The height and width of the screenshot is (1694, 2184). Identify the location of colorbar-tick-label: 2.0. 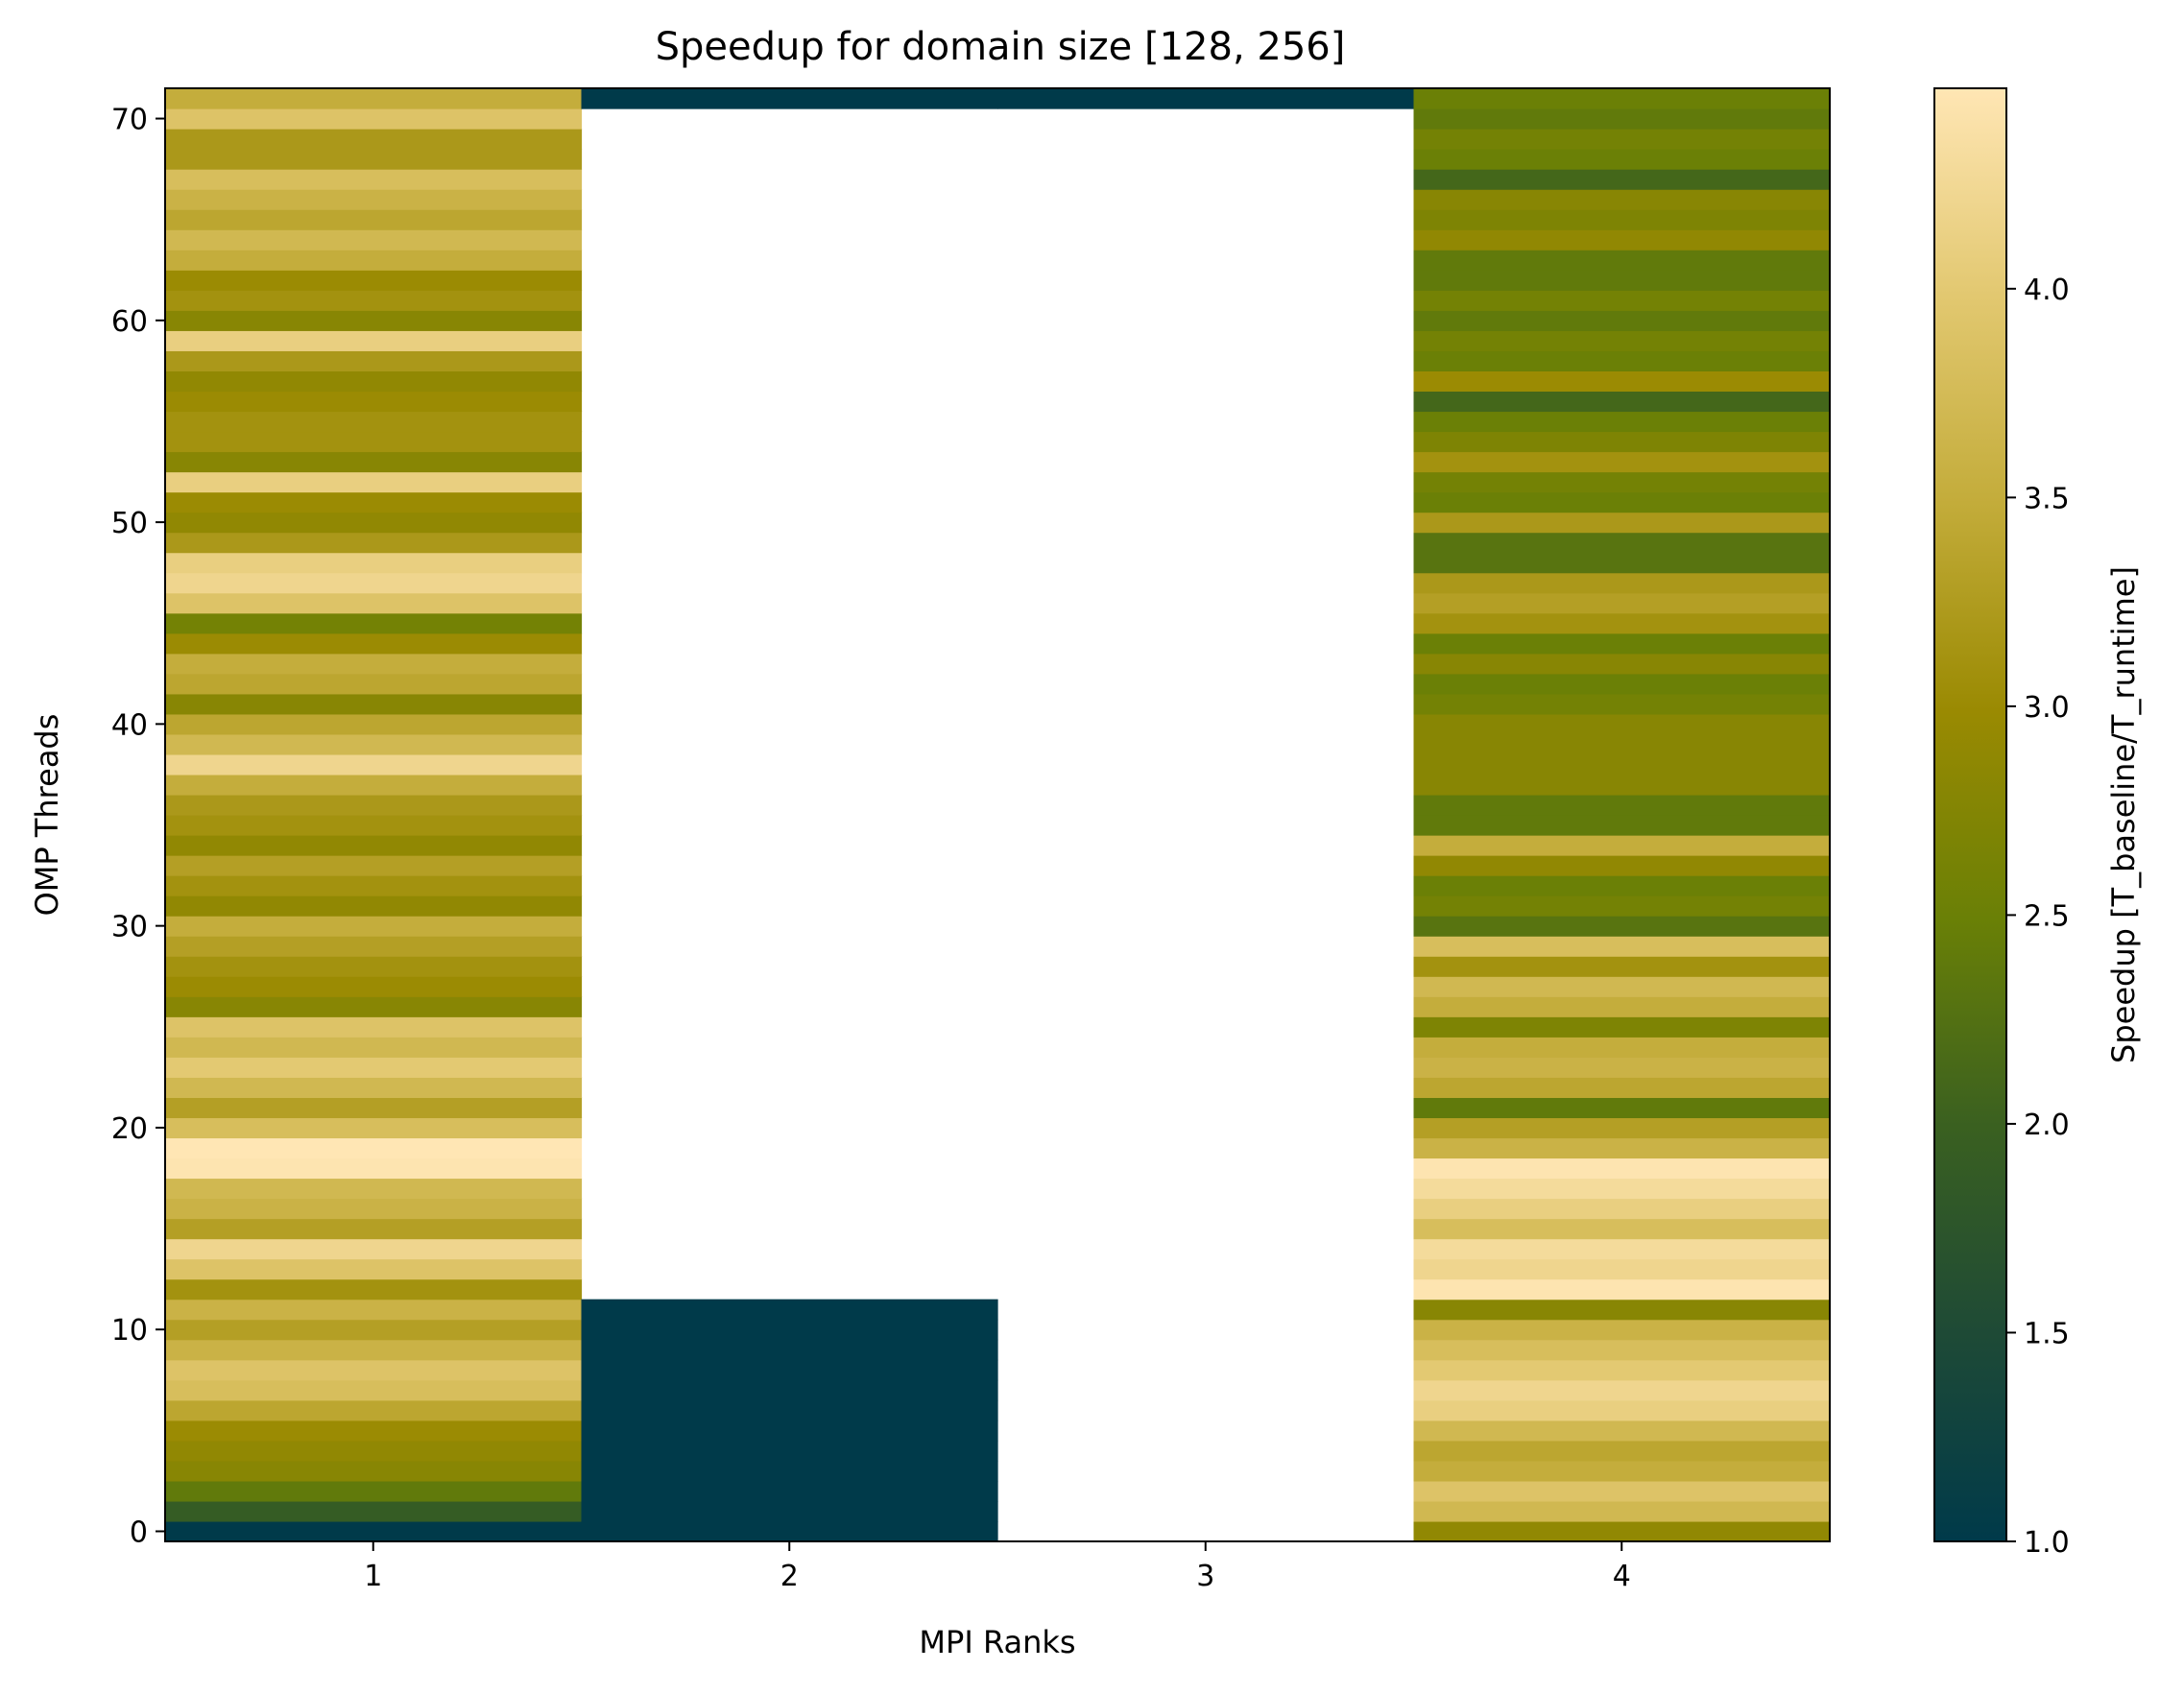
(2047, 1125).